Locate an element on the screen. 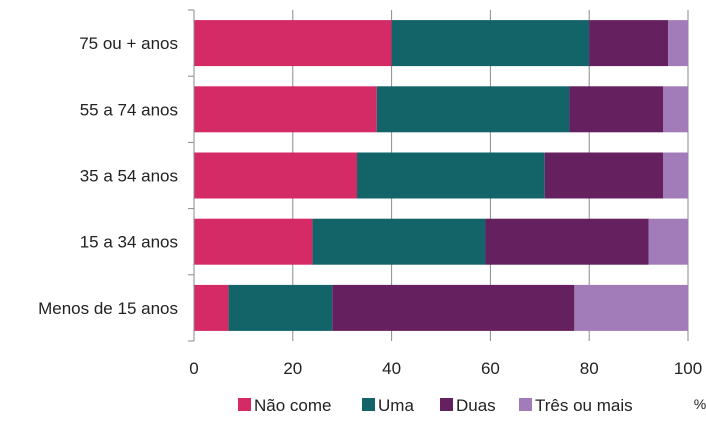 This screenshot has height=422, width=706. tick-labels: 0 20 40 60 80 100 is located at coordinates (445, 368).